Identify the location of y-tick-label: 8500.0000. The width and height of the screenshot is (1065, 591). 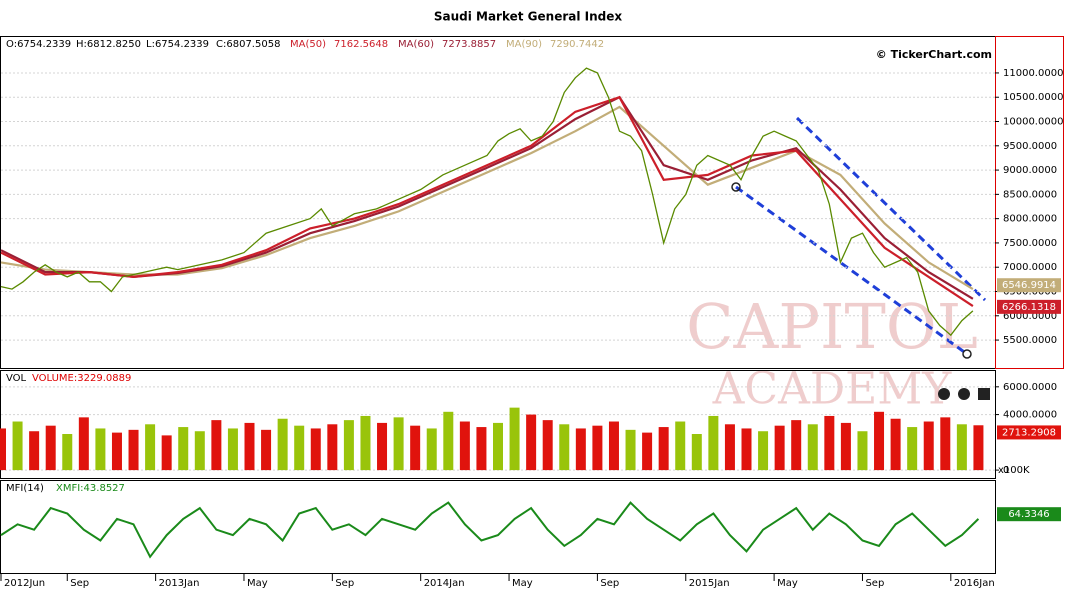
(1030, 194).